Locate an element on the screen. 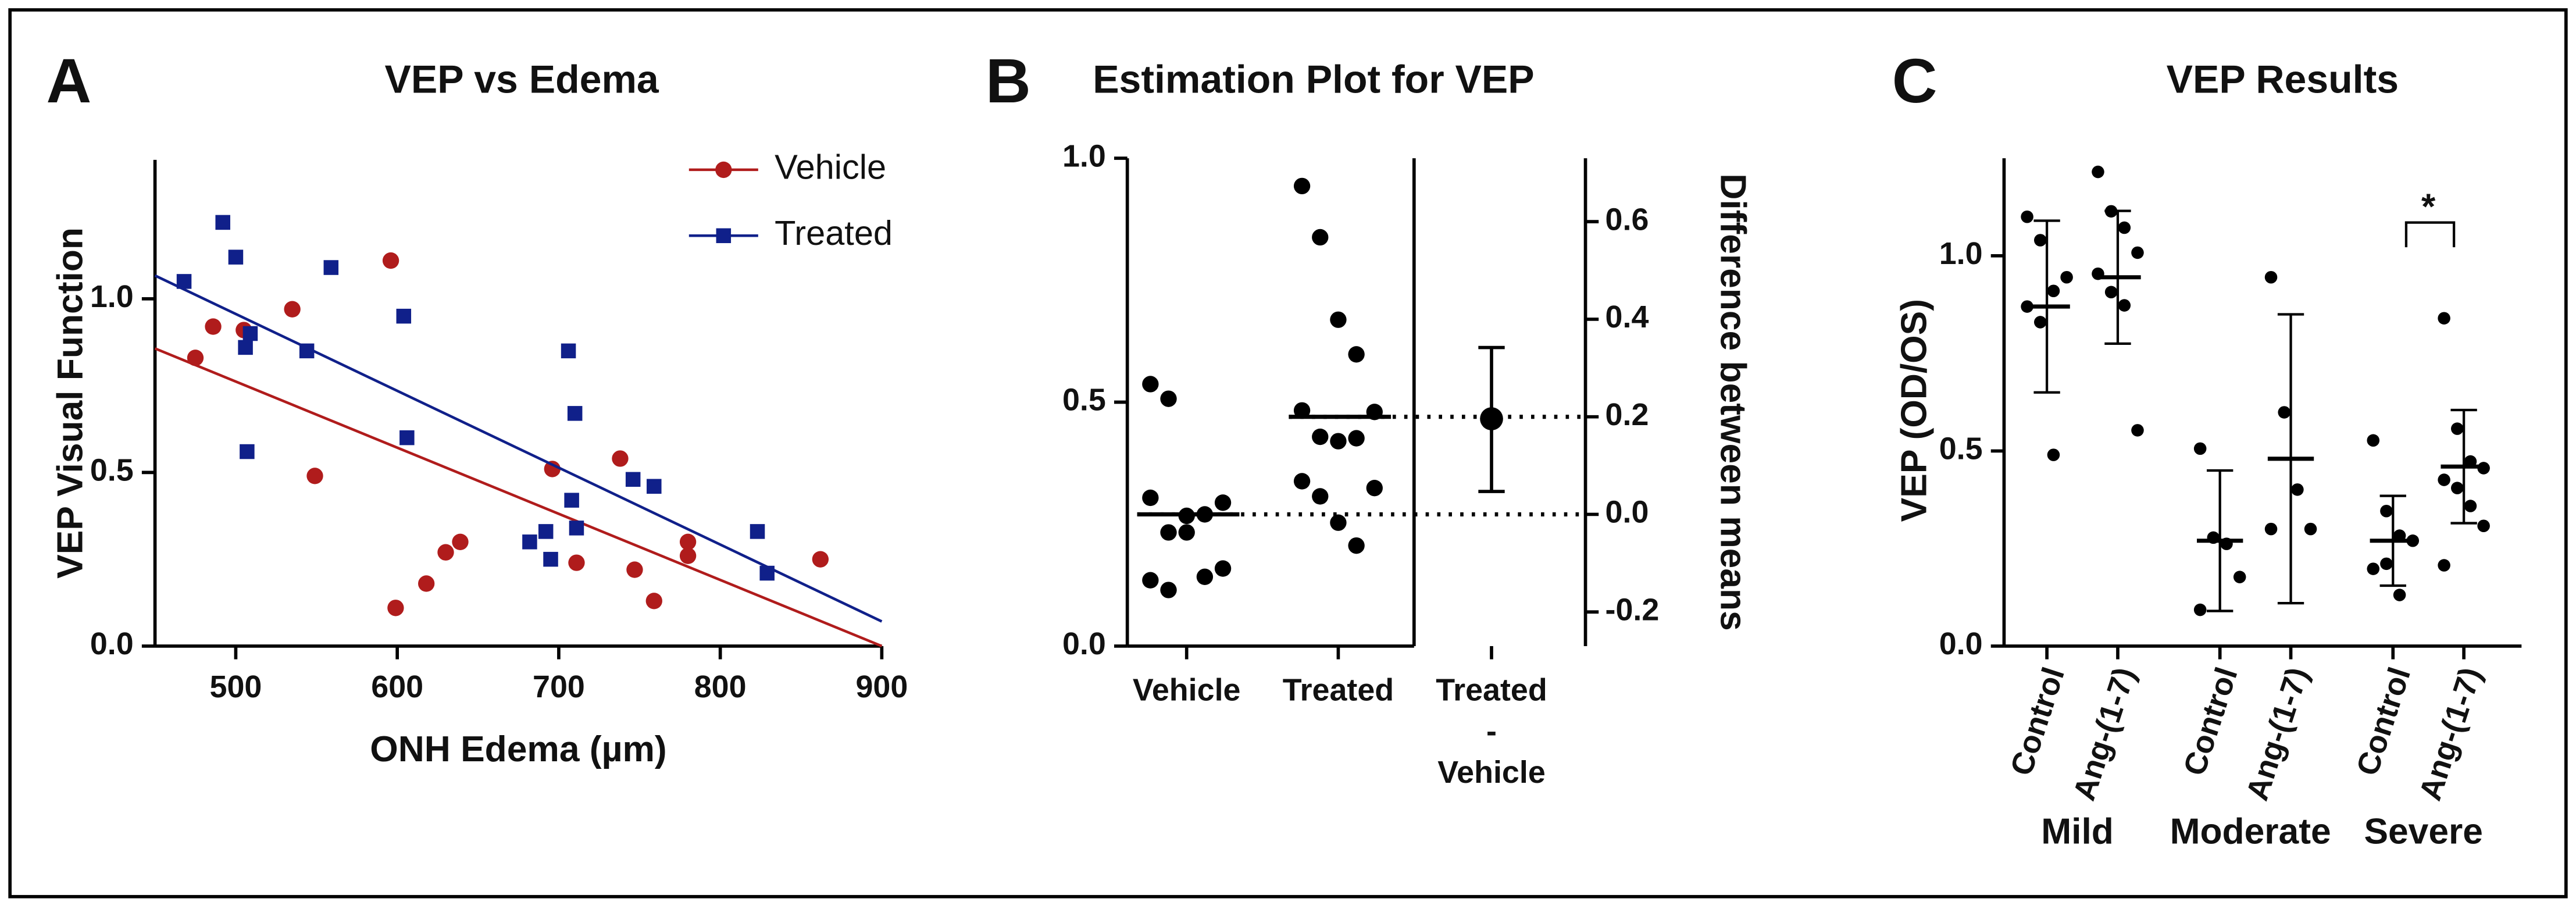  legend-marker is located at coordinates (724, 170).